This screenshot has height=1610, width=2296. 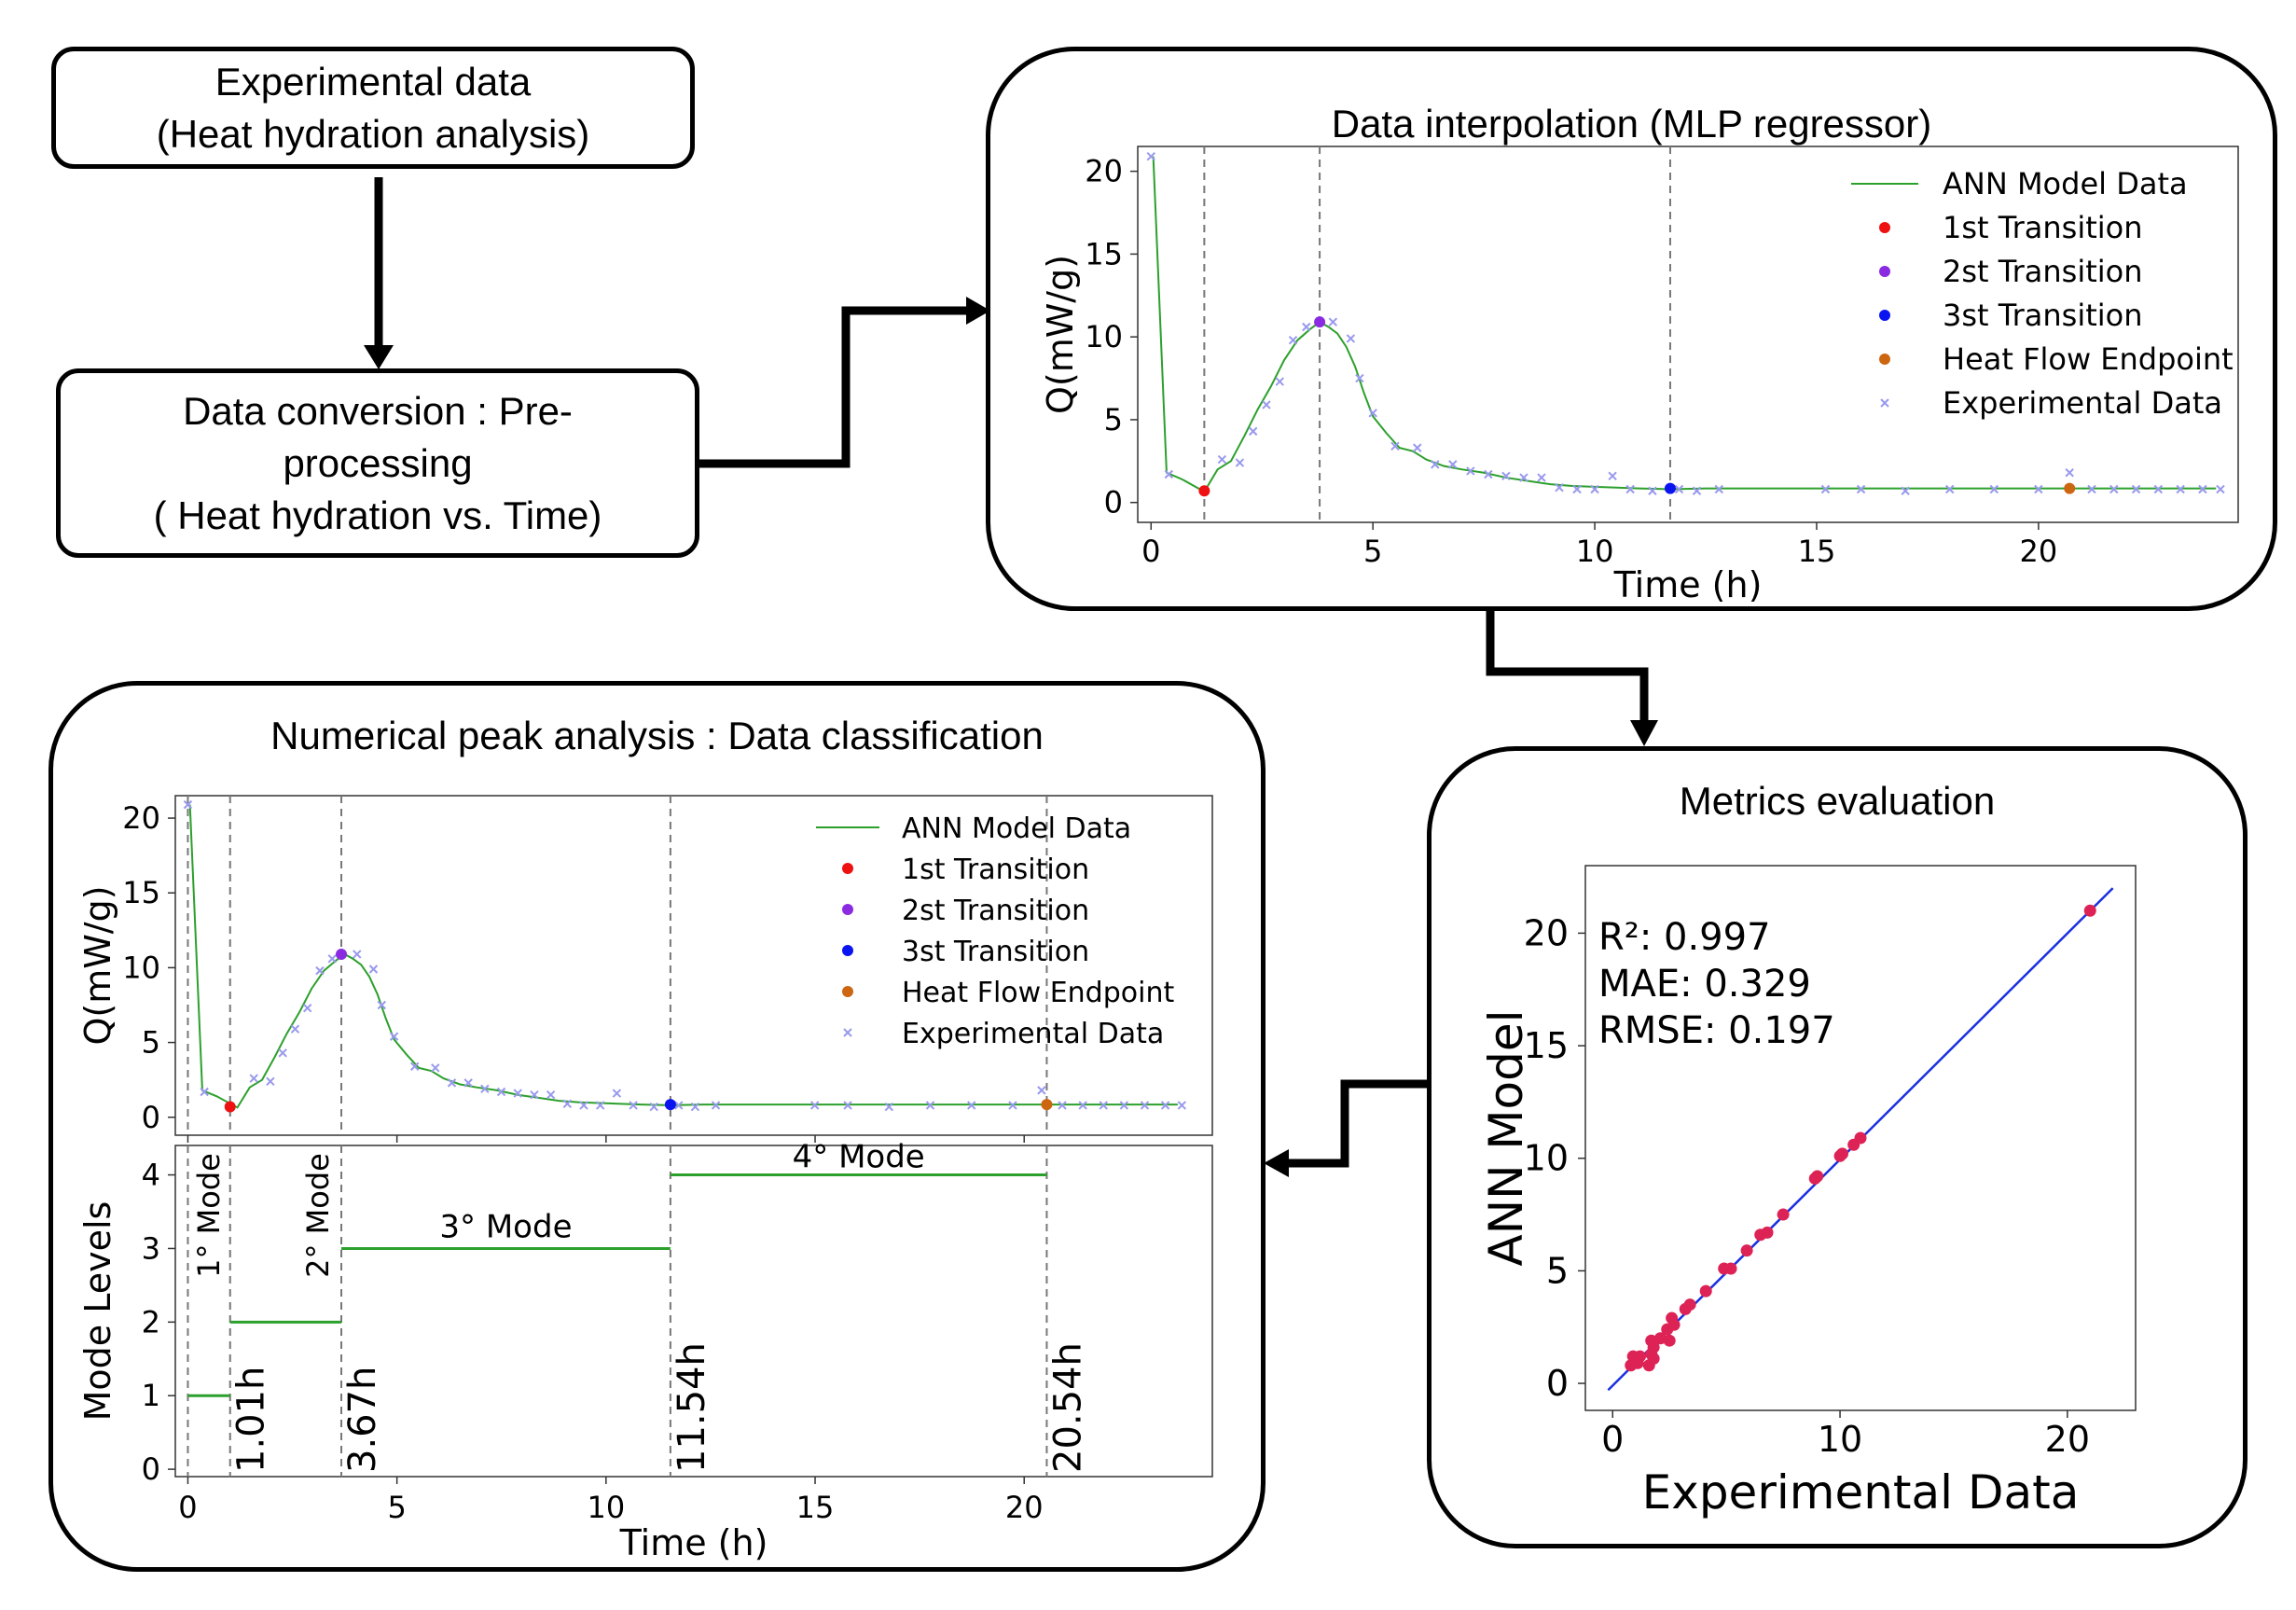 I want to click on mode-label: 2° Mode, so click(x=318, y=1215).